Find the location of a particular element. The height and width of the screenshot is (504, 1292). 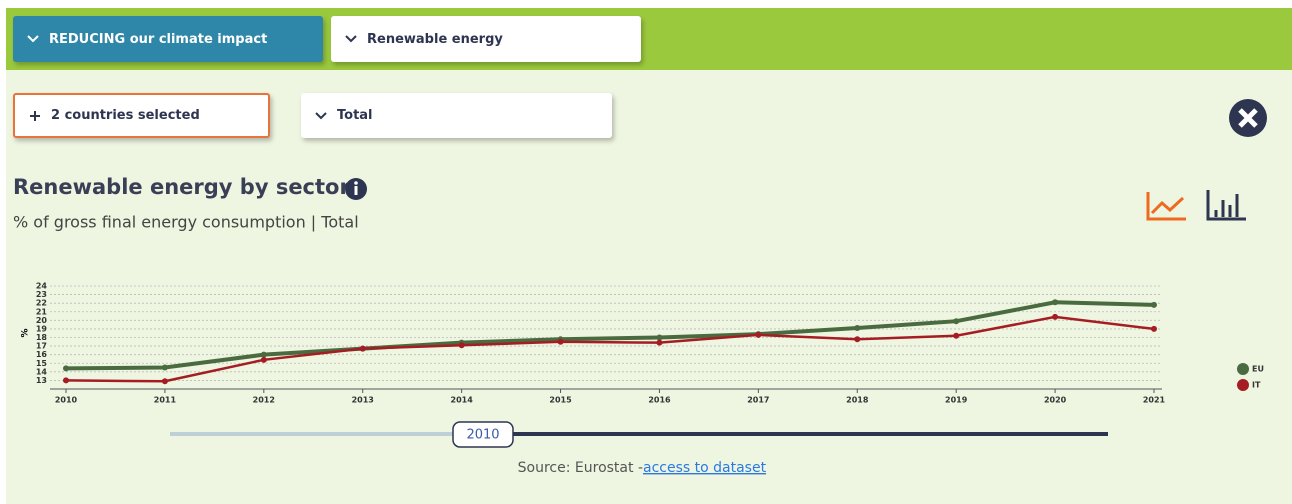

x-tick-label: 2010 is located at coordinates (66, 400).